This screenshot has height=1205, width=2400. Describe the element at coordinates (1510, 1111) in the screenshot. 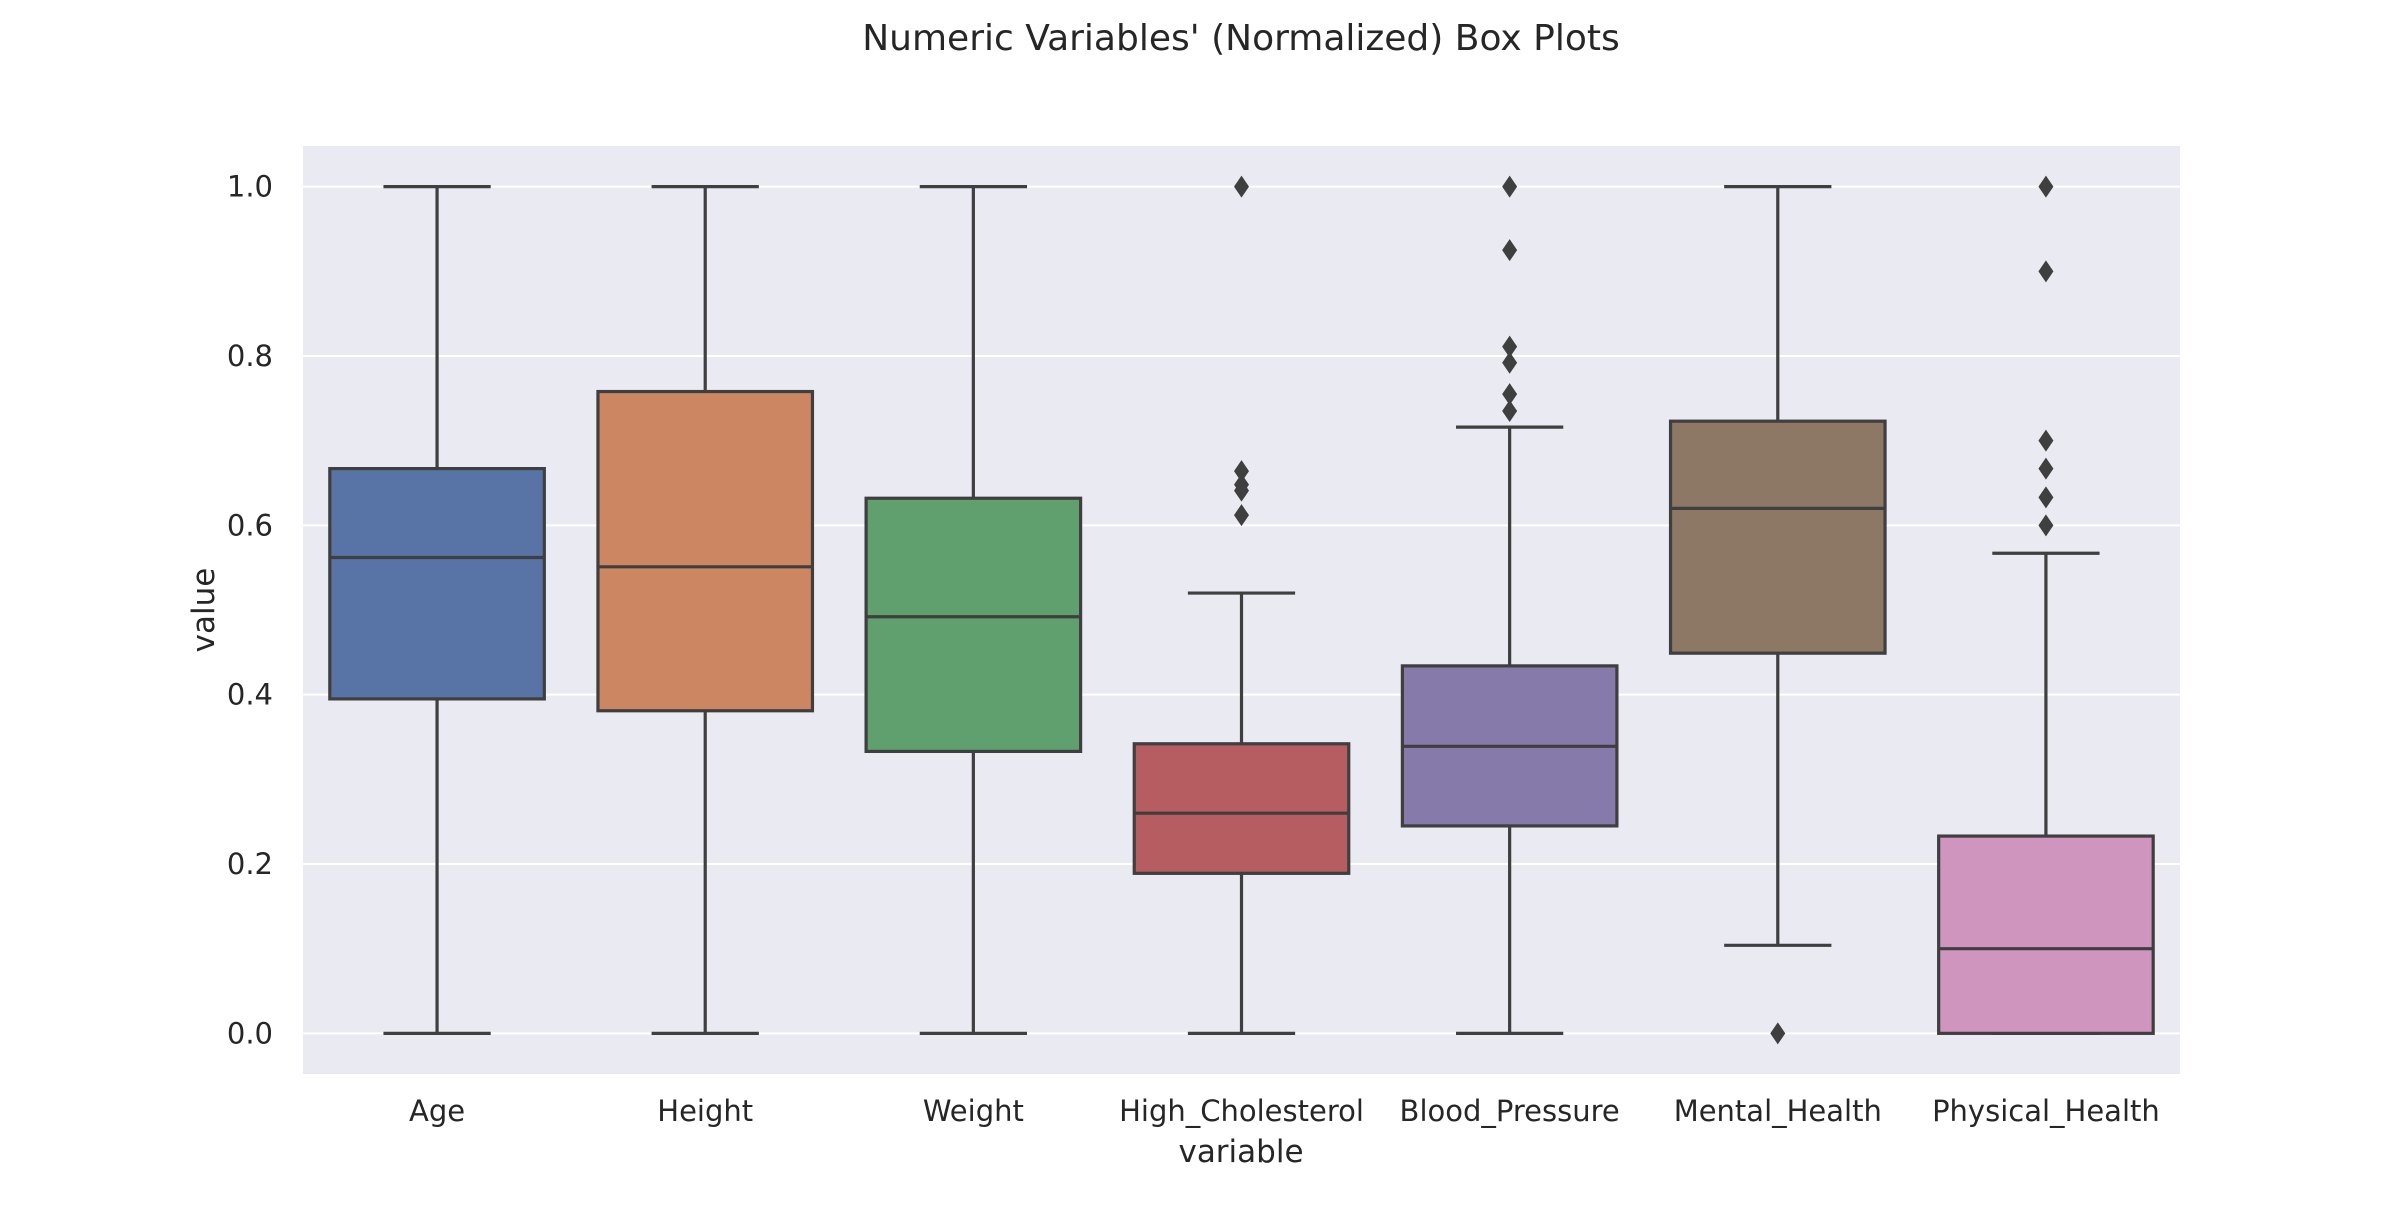

I see `x-tick-label: Blood_Pressure` at that location.